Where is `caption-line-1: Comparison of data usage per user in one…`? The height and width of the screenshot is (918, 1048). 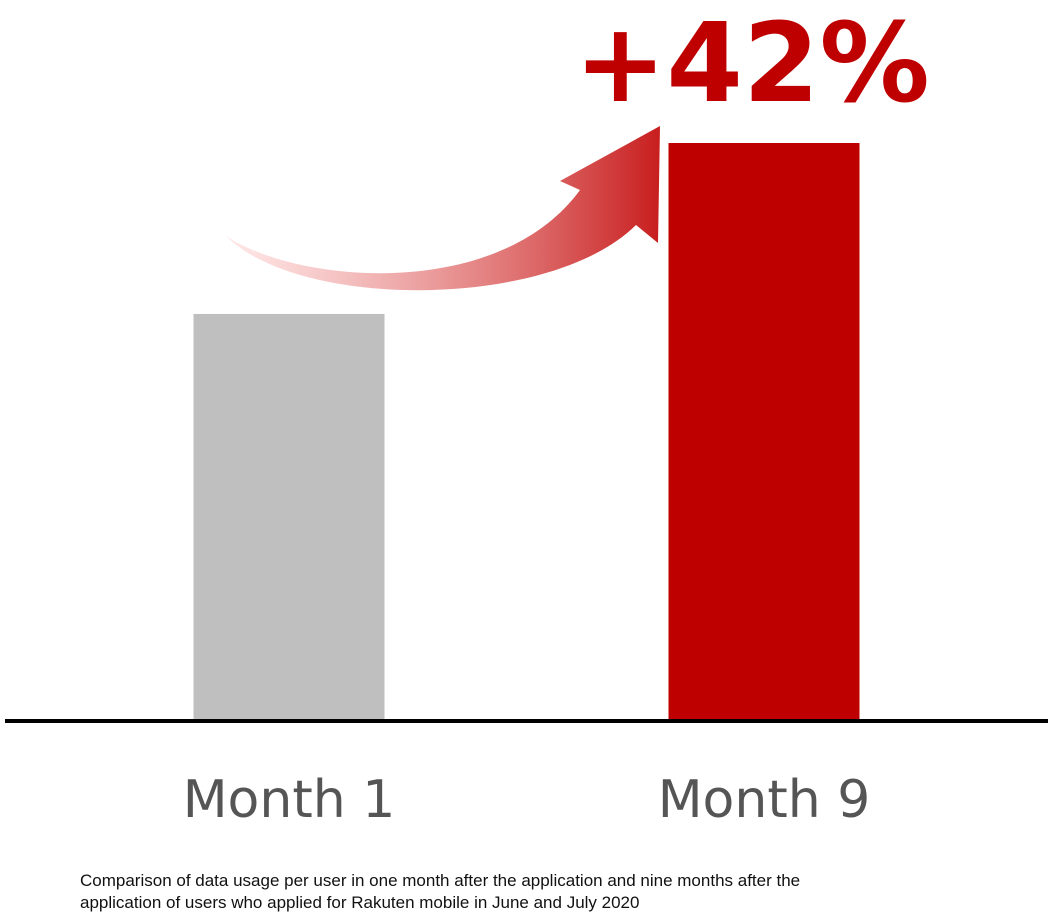
caption-line-1: Comparison of data usage per user in one… is located at coordinates (440, 880).